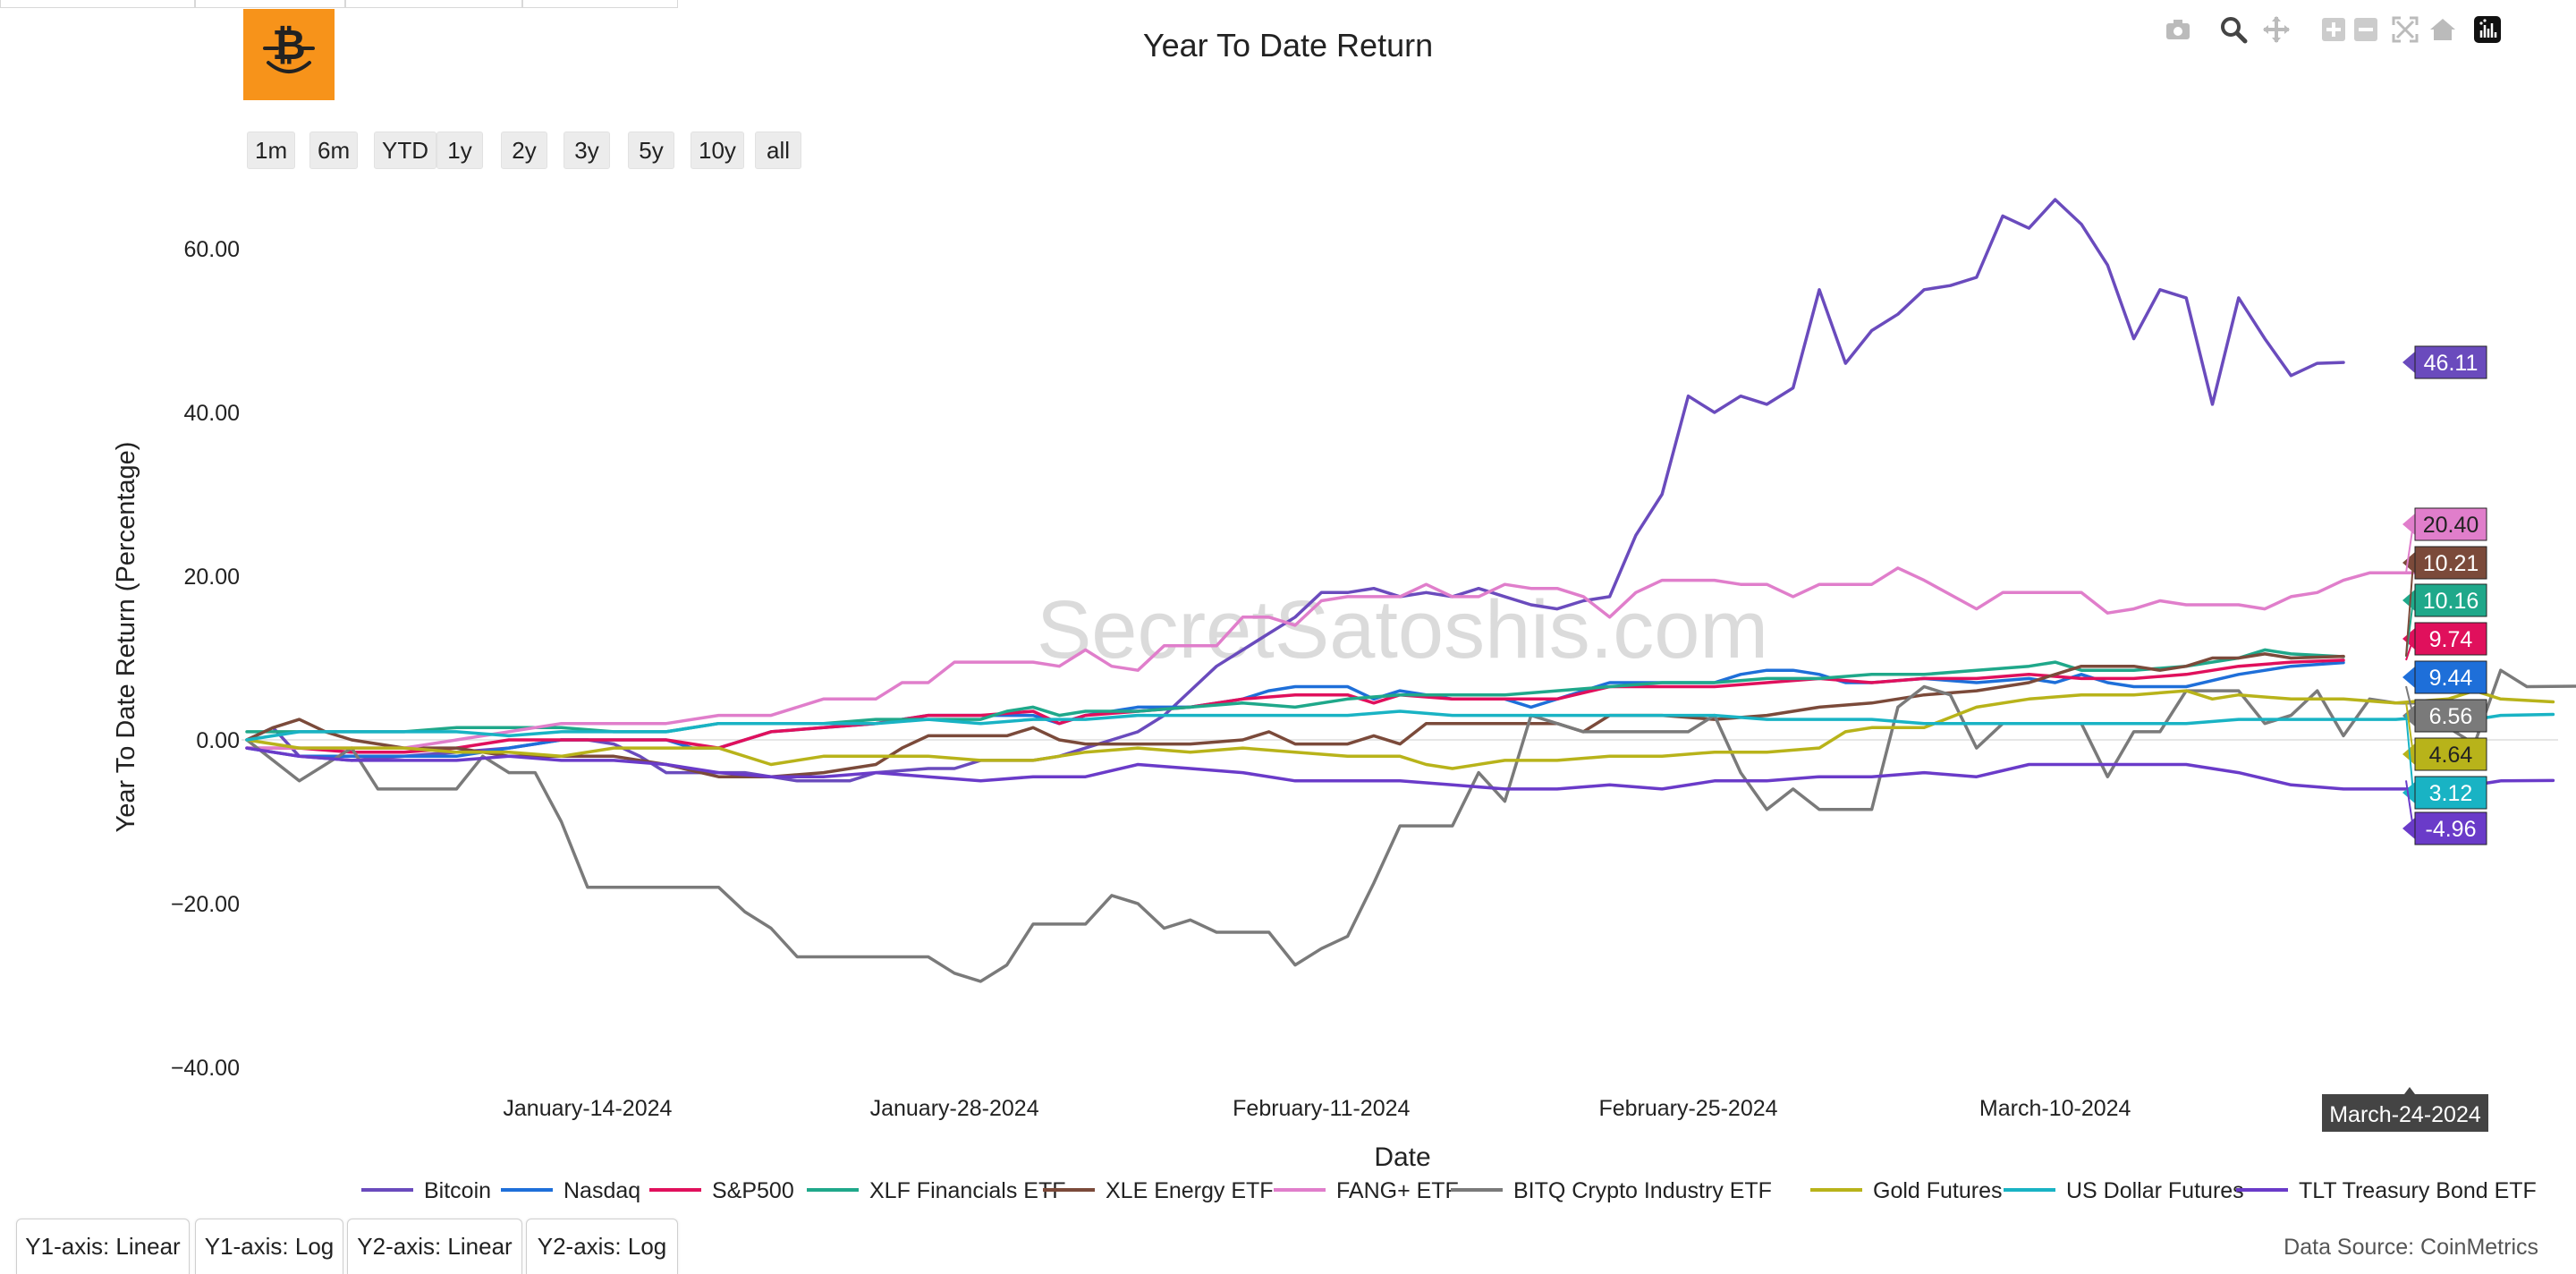  I want to click on value-label-xle-energy-etf: 10.21, so click(2444, 601).